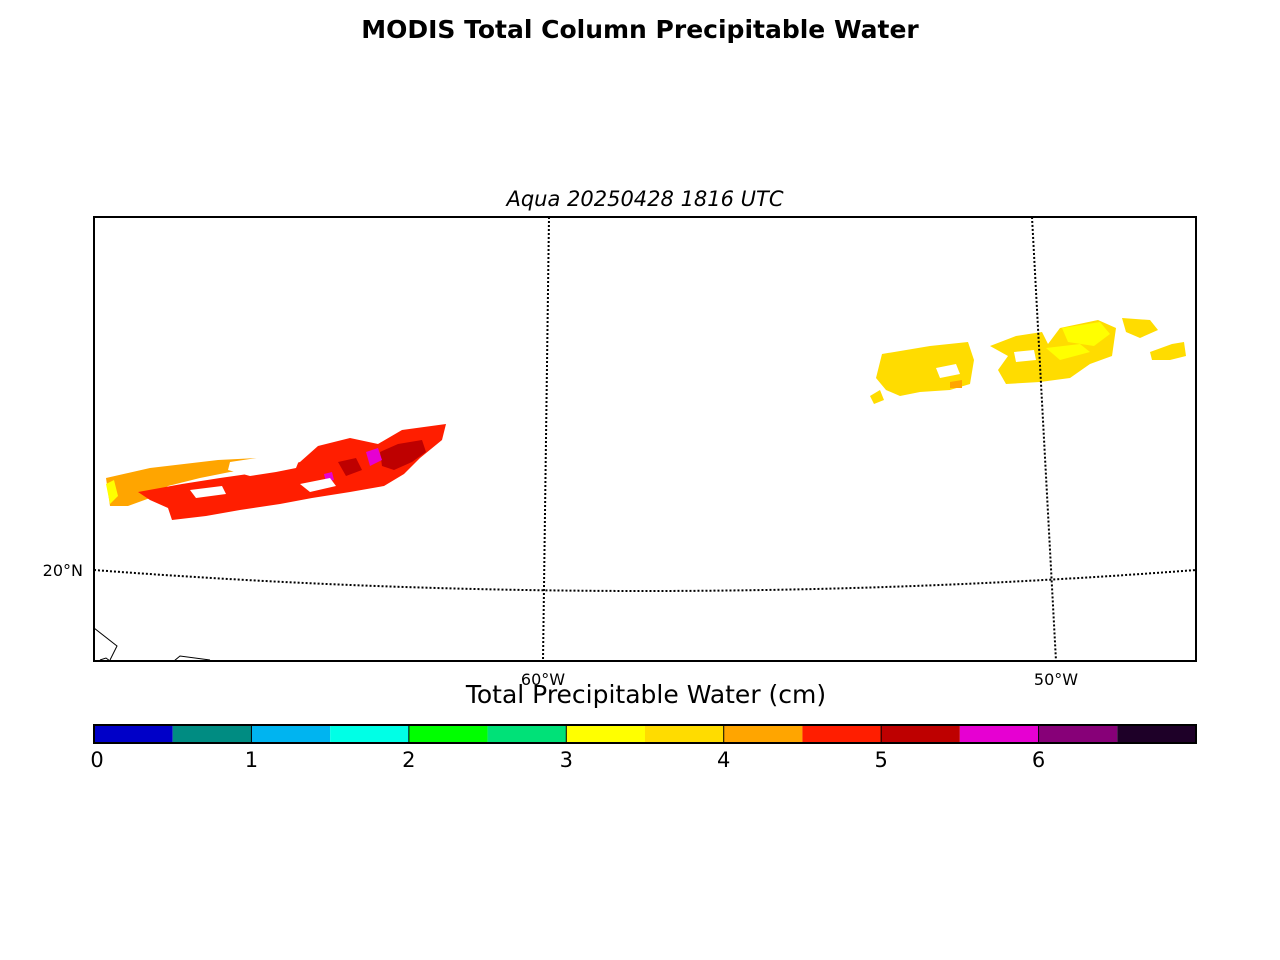 This screenshot has width=1280, height=960. I want to click on tpw-field-east, so click(1028, 361).